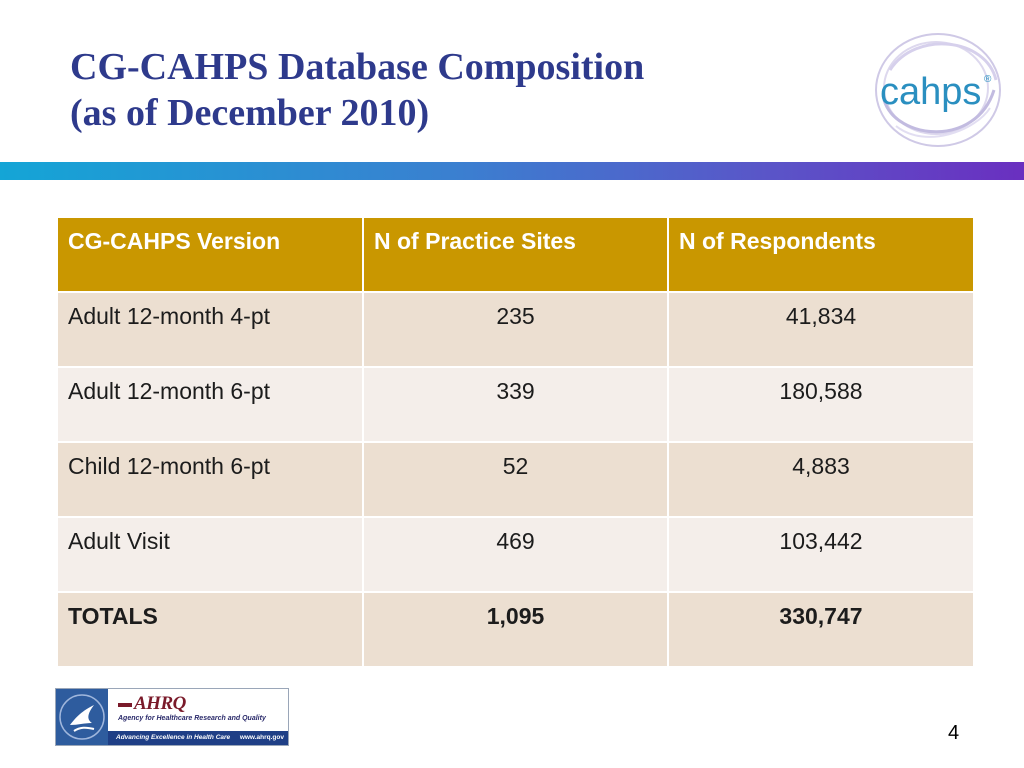  What do you see at coordinates (210, 254) in the screenshot?
I see `column-header-version: CG-CAHPS Version` at bounding box center [210, 254].